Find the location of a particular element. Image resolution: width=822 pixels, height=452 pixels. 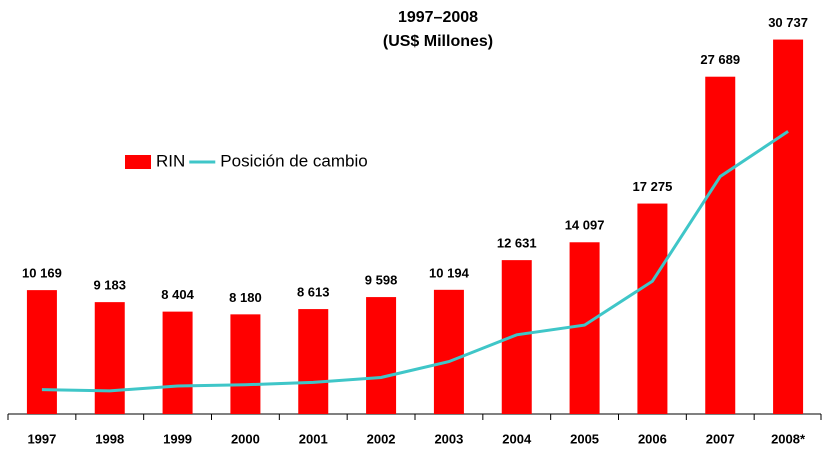

x-tick-label: 2007 is located at coordinates (720, 438).